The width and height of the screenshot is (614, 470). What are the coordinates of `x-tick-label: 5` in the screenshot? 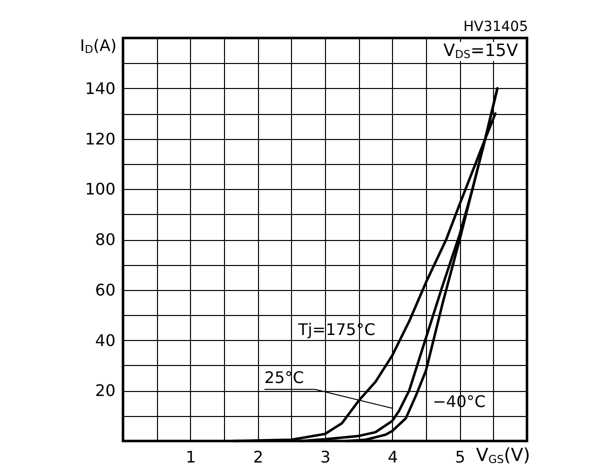 It's located at (460, 457).